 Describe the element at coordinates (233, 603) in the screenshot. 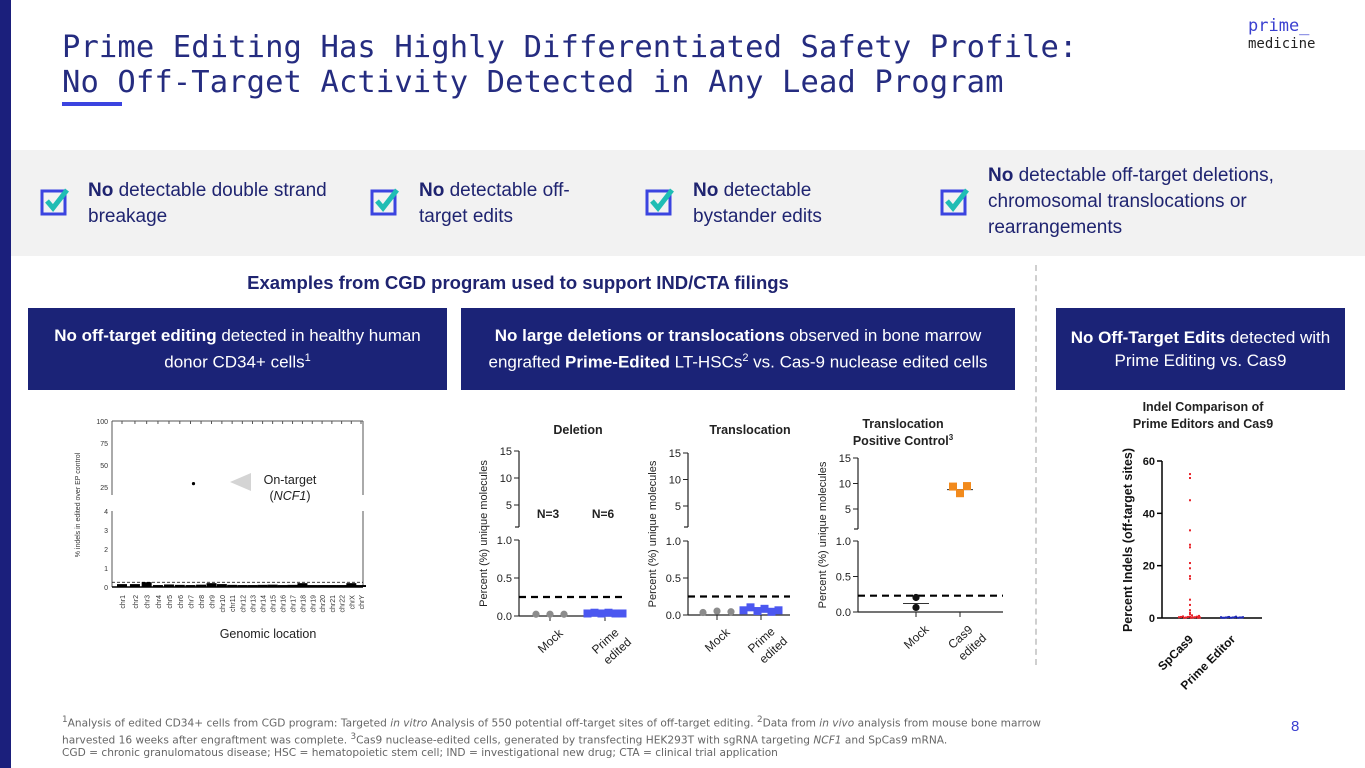

I see `x-tick-label: chr11` at that location.